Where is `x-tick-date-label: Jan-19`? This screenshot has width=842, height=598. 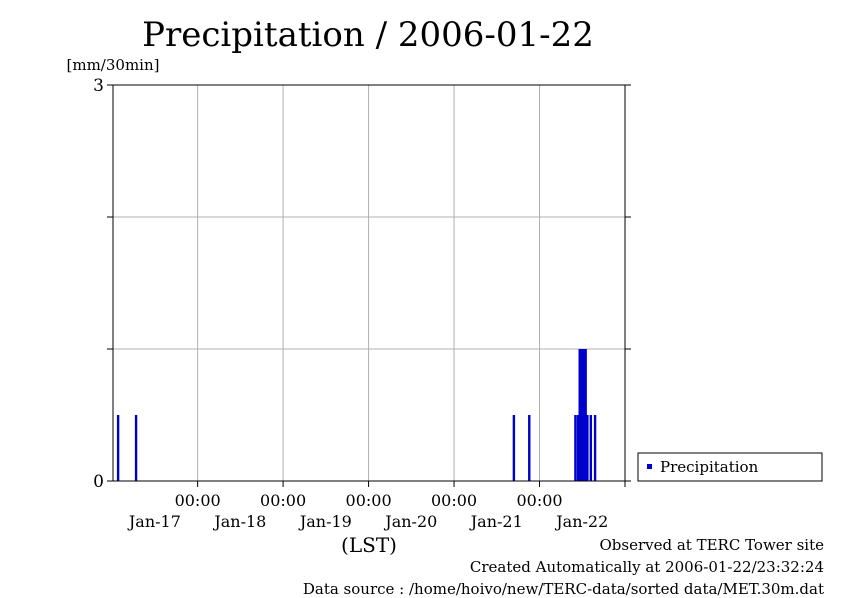
x-tick-date-label: Jan-19 is located at coordinates (325, 521).